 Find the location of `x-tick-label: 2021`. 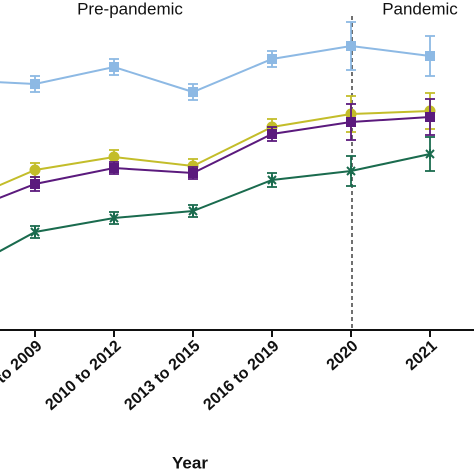

x-tick-label: 2021 is located at coordinates (422, 355).